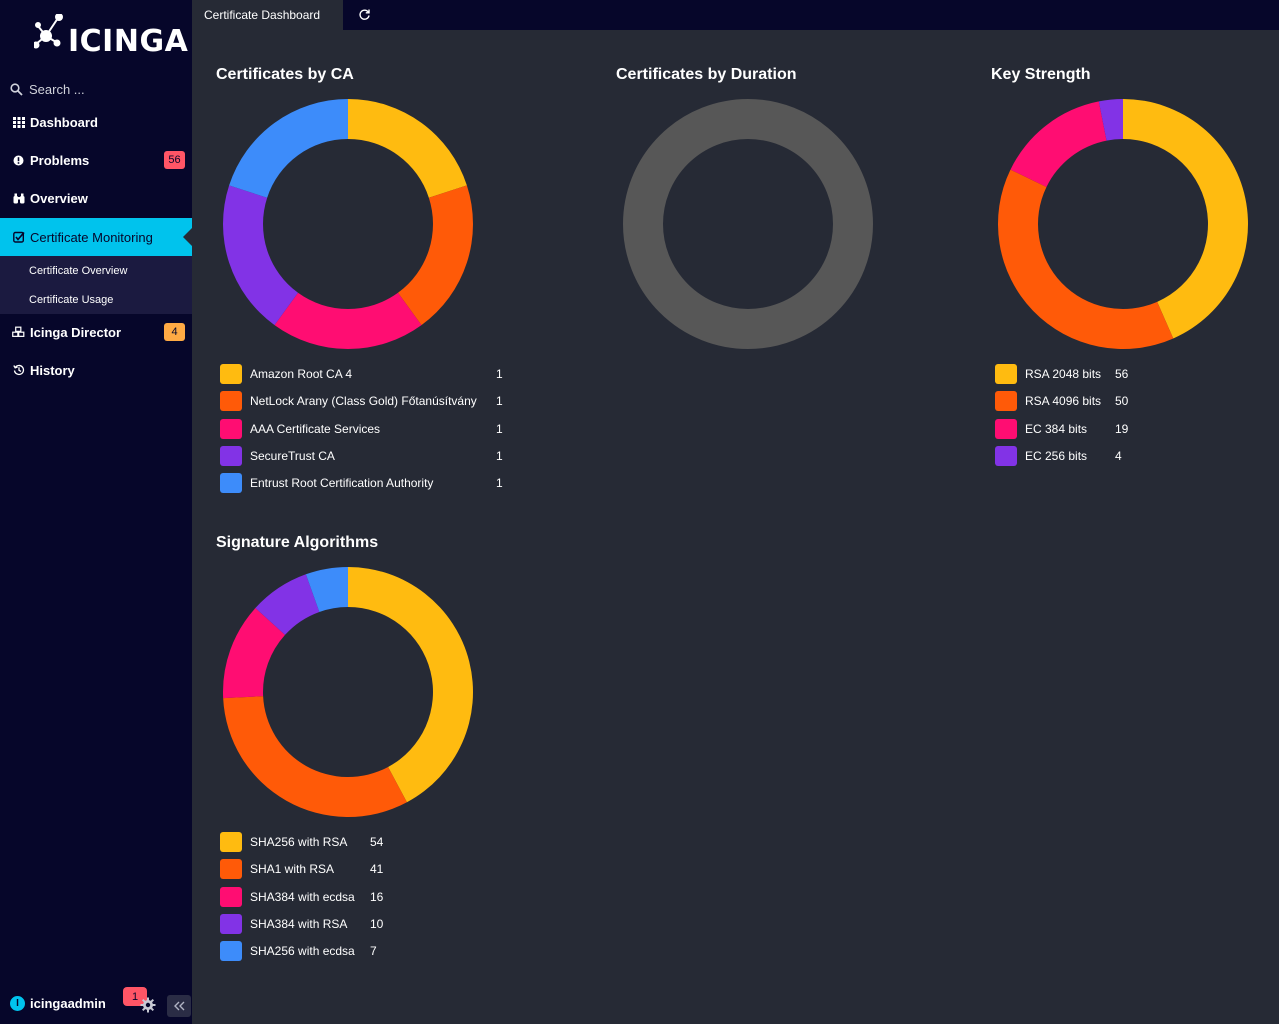 The width and height of the screenshot is (1279, 1024). I want to click on legend-item-sha1-with-rsa: SHA1 with RSA 41, so click(310, 869).